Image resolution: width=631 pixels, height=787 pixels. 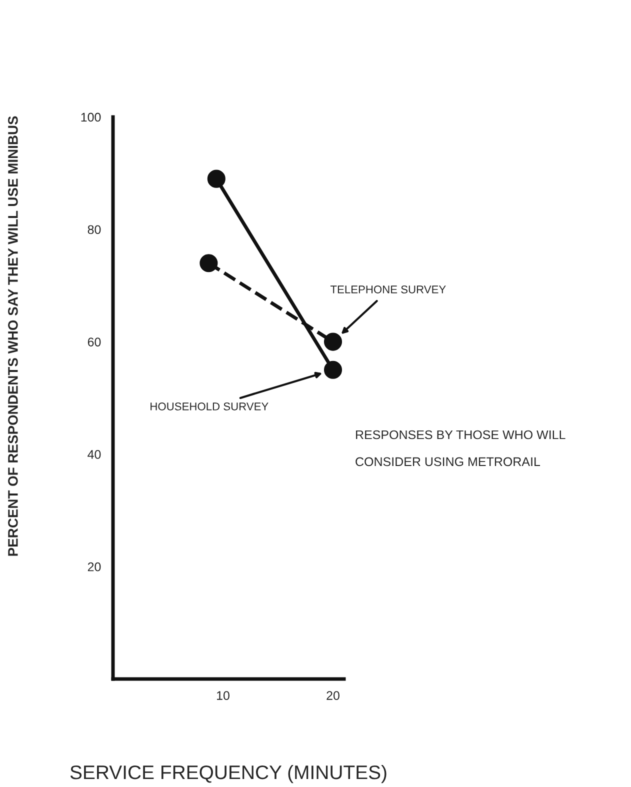 I want to click on y-tick-label: 100, so click(x=91, y=117).